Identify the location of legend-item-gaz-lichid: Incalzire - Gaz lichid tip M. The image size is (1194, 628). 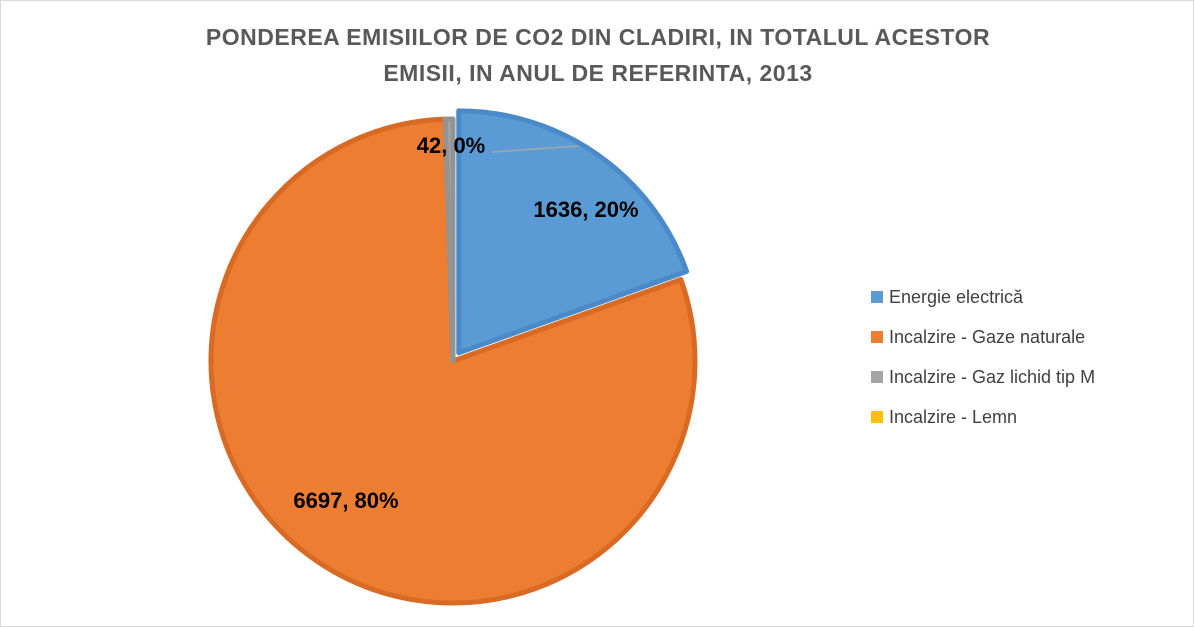
(983, 377).